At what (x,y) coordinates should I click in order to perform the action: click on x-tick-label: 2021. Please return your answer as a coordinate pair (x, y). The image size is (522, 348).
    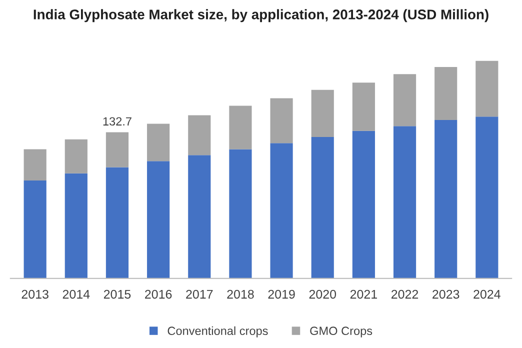
    Looking at the image, I should click on (363, 294).